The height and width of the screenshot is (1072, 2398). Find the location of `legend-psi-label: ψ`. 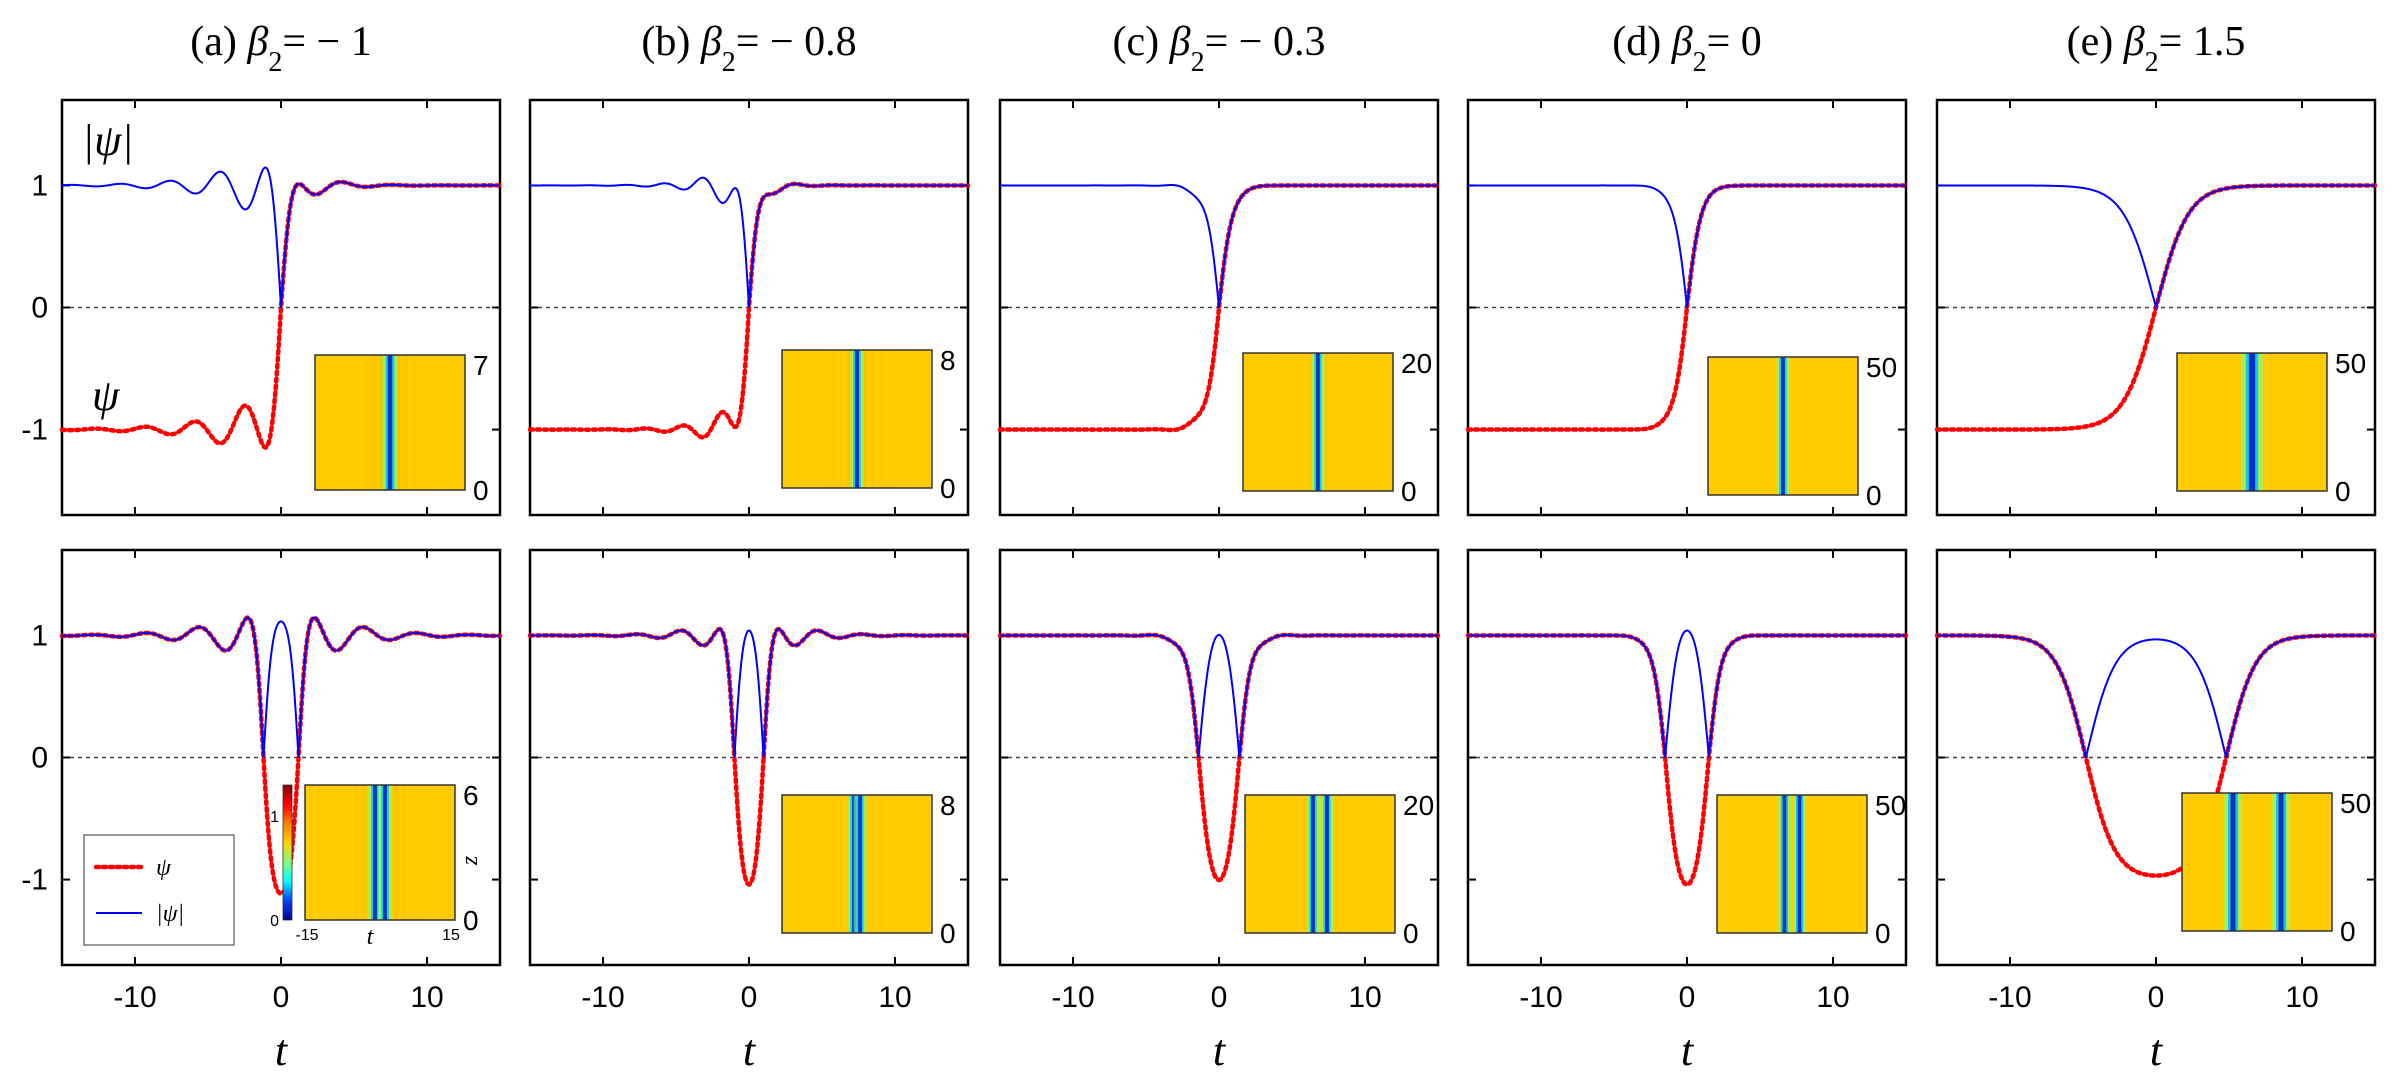

legend-psi-label: ψ is located at coordinates (164, 868).